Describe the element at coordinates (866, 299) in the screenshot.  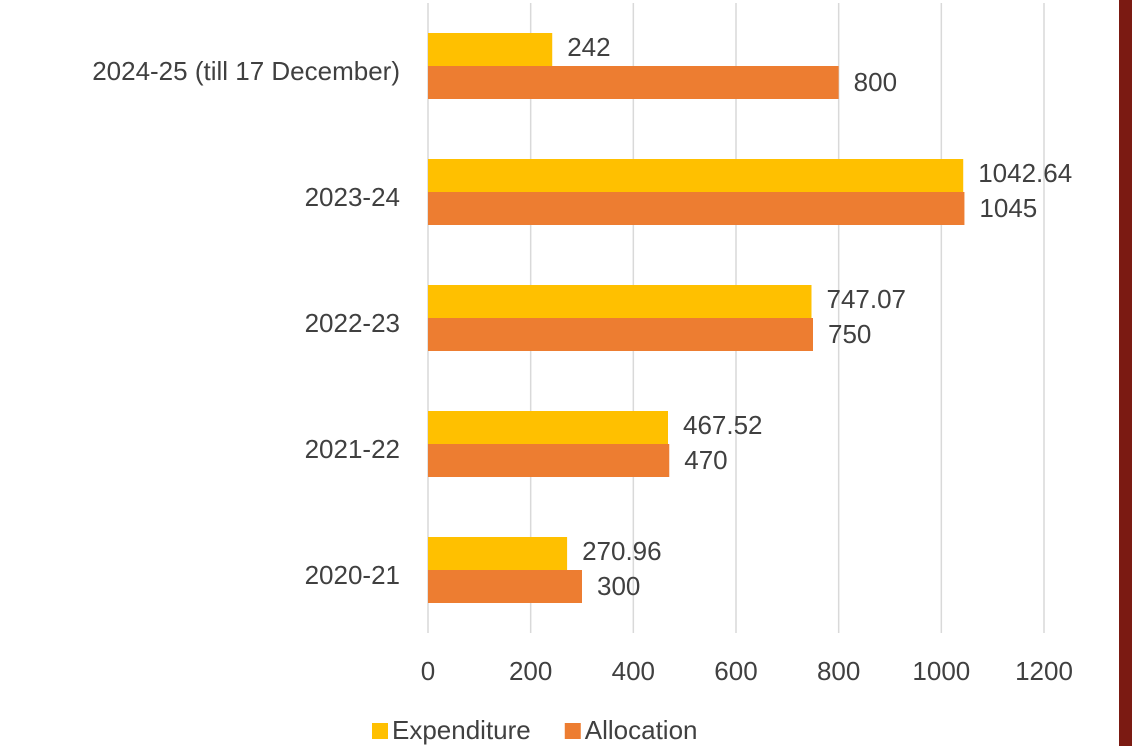
I see `data-label: 747.07` at that location.